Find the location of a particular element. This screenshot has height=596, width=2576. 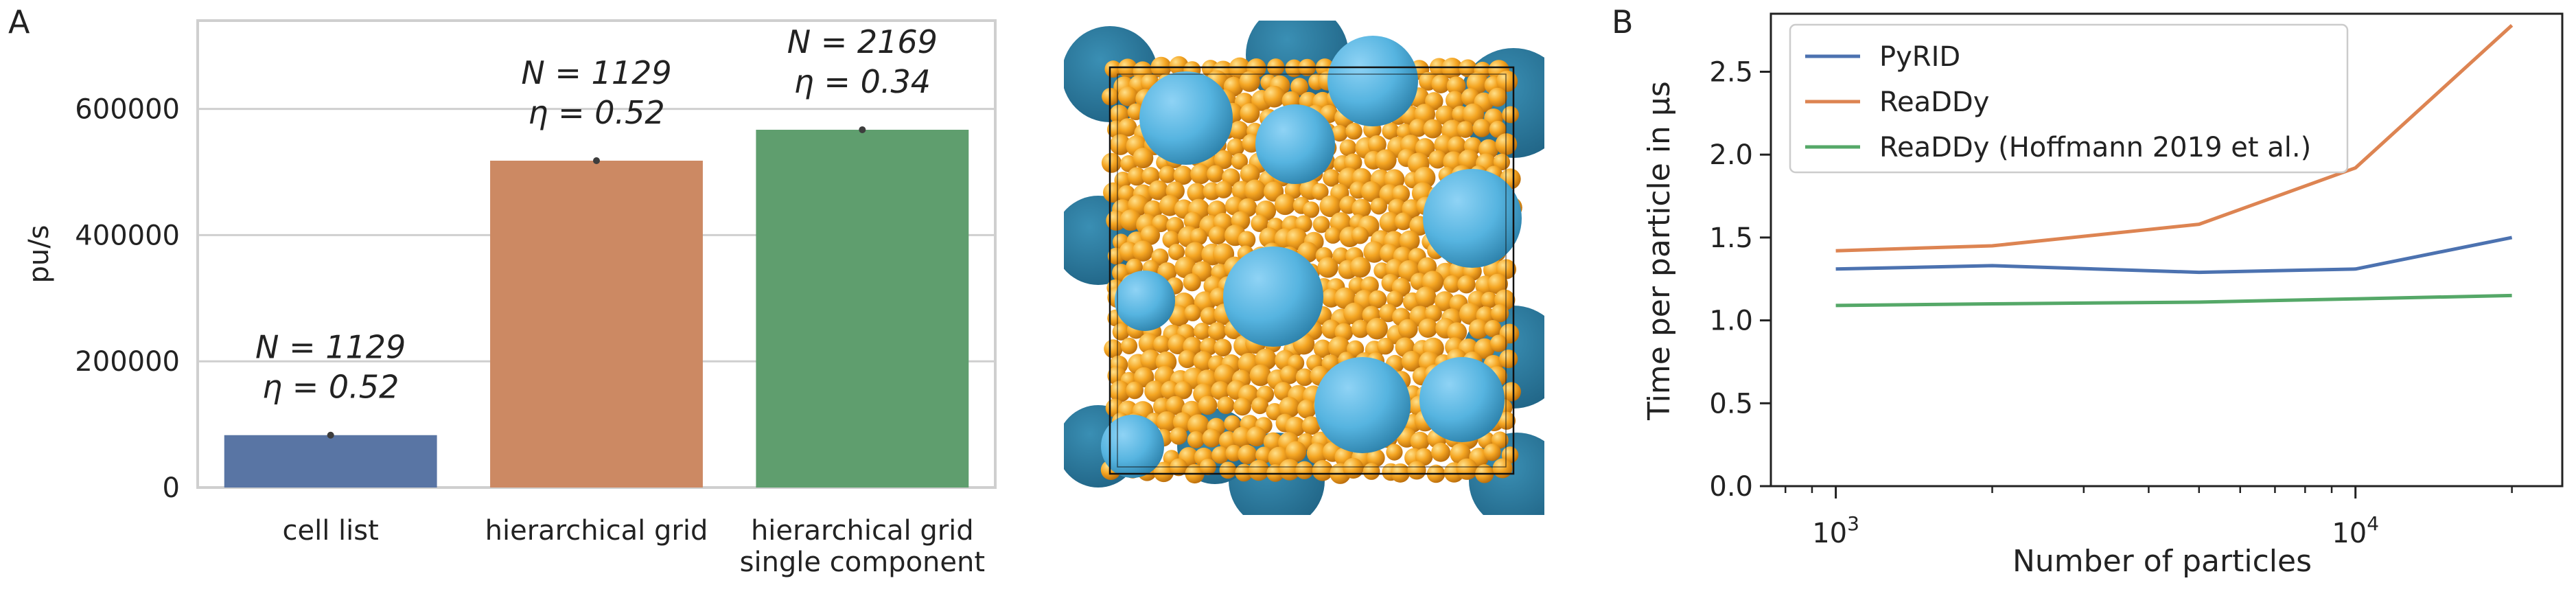

bar-chart-error-bars is located at coordinates (596, 282).